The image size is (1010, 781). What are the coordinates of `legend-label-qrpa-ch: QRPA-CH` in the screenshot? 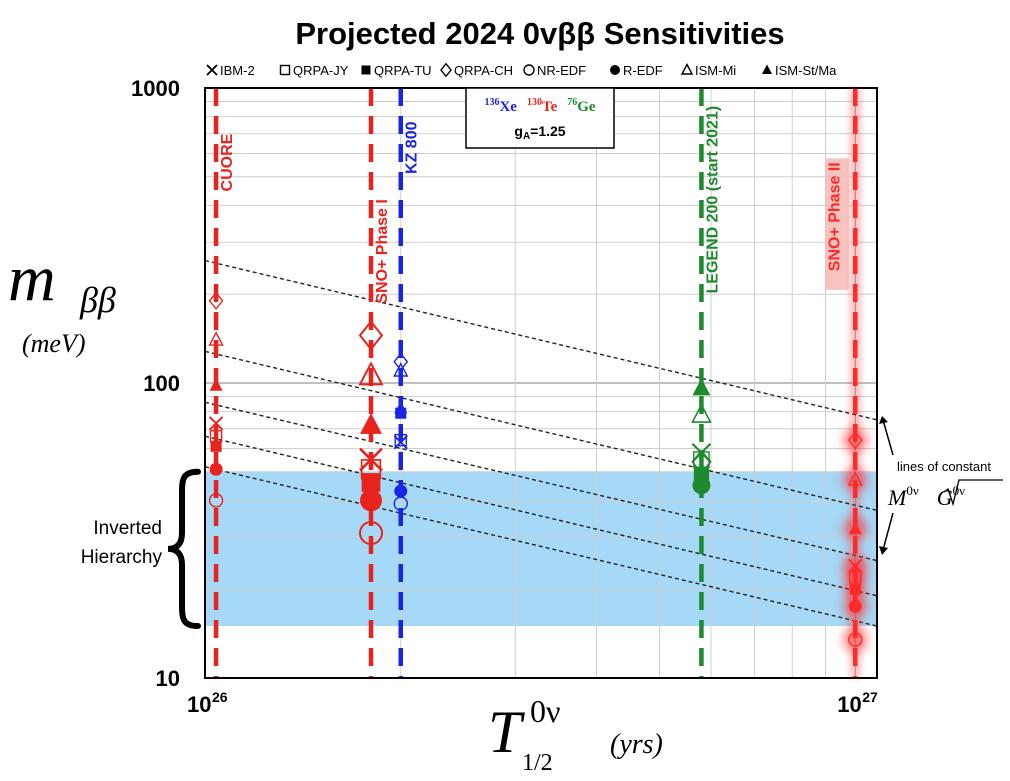 It's located at (483, 70).